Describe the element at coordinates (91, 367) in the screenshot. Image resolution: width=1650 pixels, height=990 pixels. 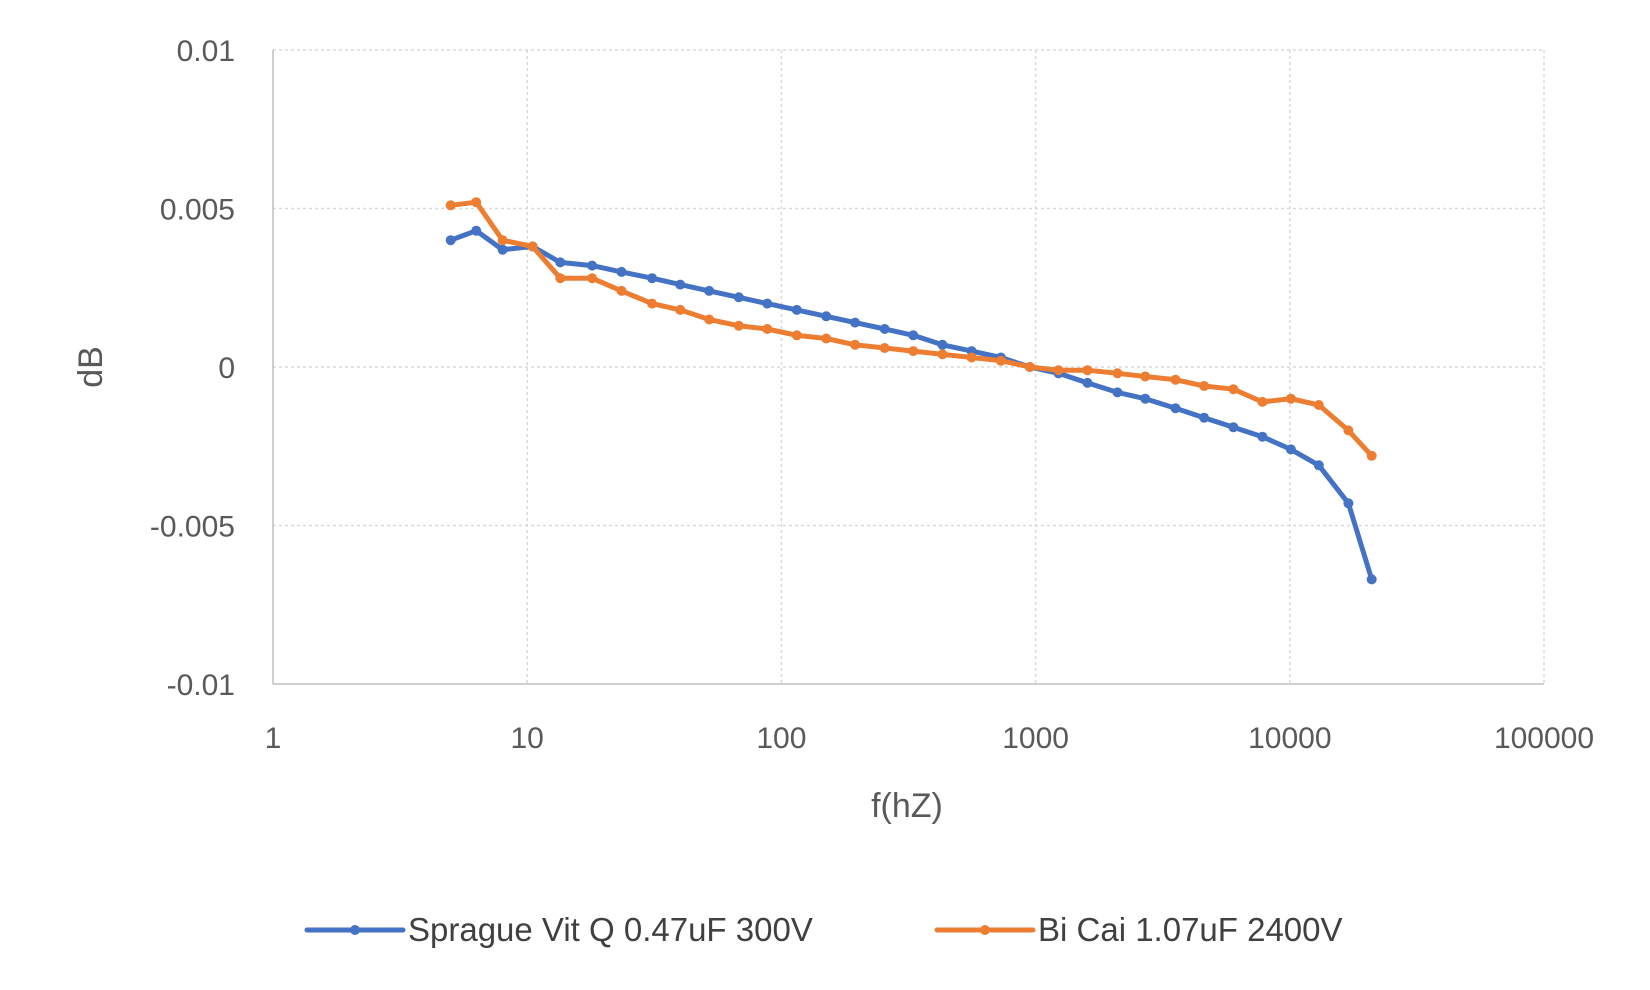
I see `y-axis-title: dB` at that location.